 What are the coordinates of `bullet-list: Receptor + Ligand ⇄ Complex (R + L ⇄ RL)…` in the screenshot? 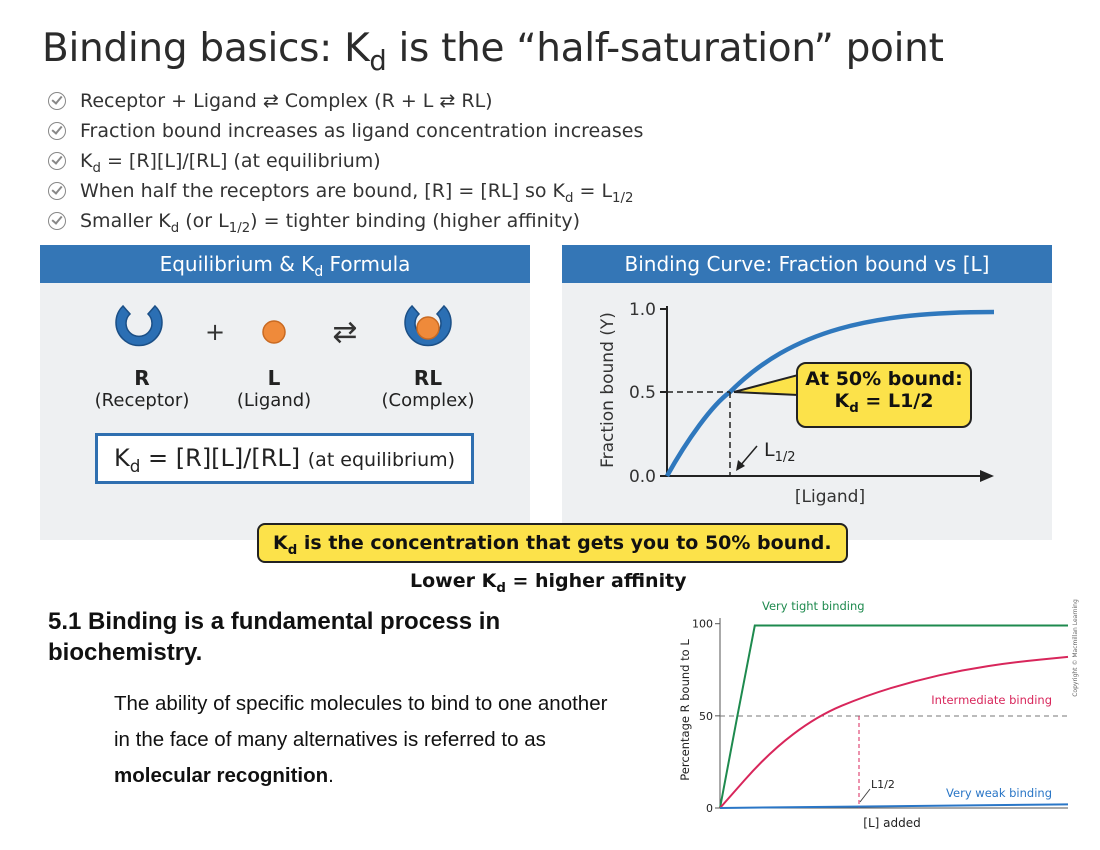 It's located at (345, 161).